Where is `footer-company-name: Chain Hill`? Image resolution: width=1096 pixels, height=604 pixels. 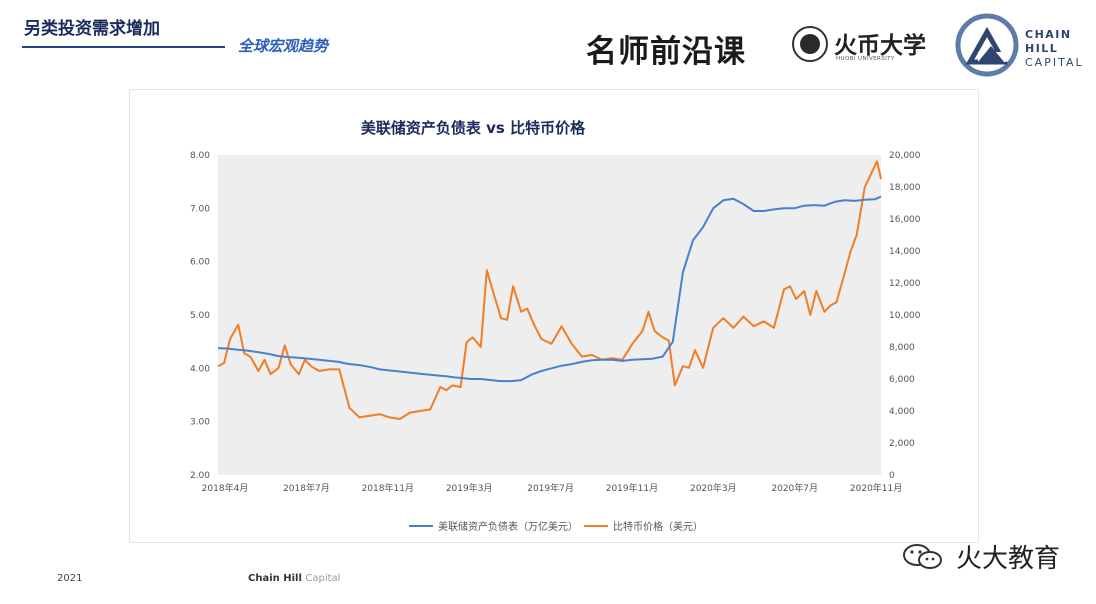 footer-company-name: Chain Hill is located at coordinates (275, 578).